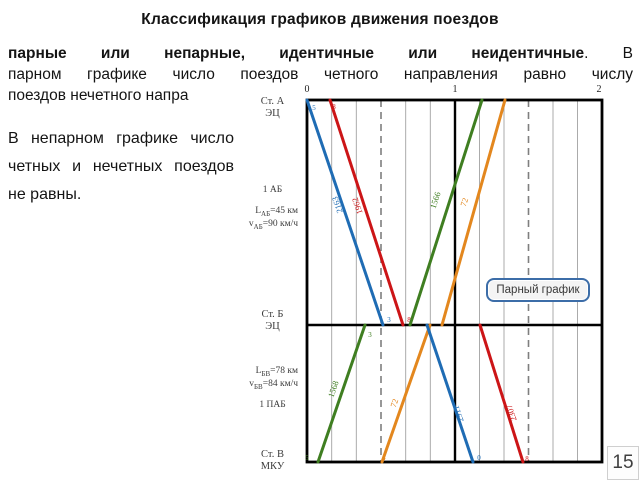 The width and height of the screenshot is (640, 480). I want to click on train-number-label: 2163, so click(337, 204).